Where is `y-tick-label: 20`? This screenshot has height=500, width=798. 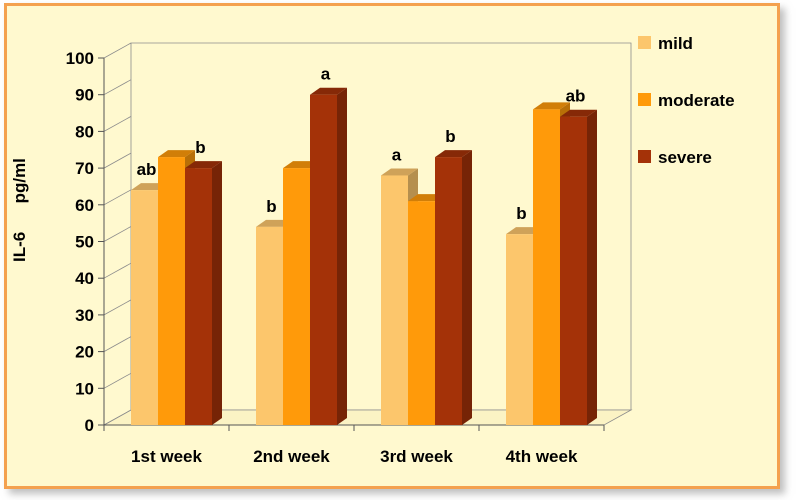 y-tick-label: 20 is located at coordinates (84, 352).